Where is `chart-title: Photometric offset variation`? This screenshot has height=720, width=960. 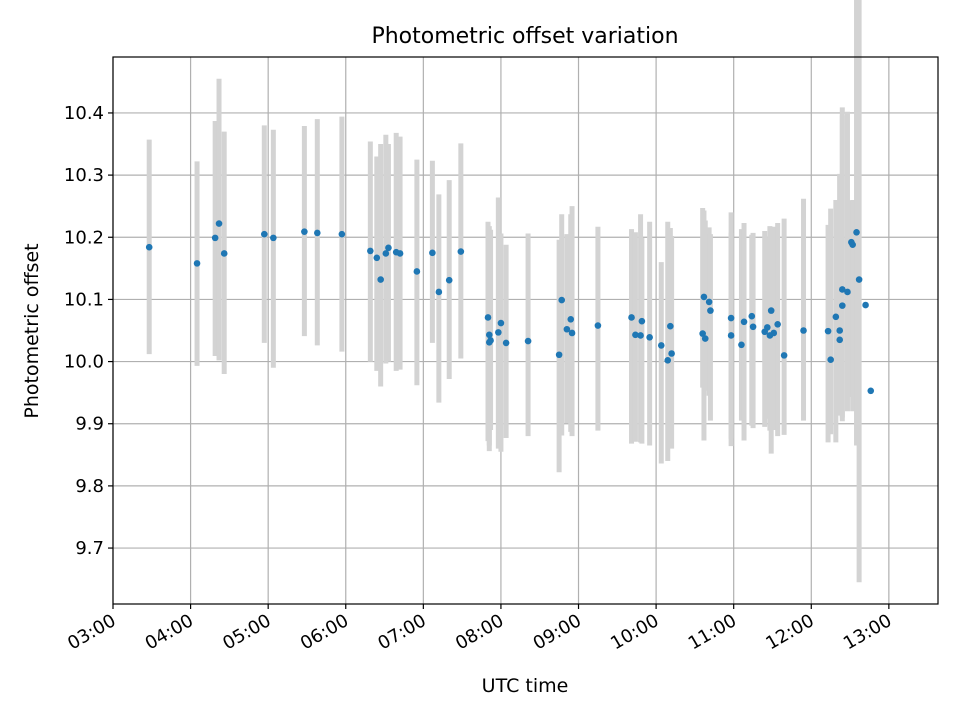 chart-title: Photometric offset variation is located at coordinates (524, 36).